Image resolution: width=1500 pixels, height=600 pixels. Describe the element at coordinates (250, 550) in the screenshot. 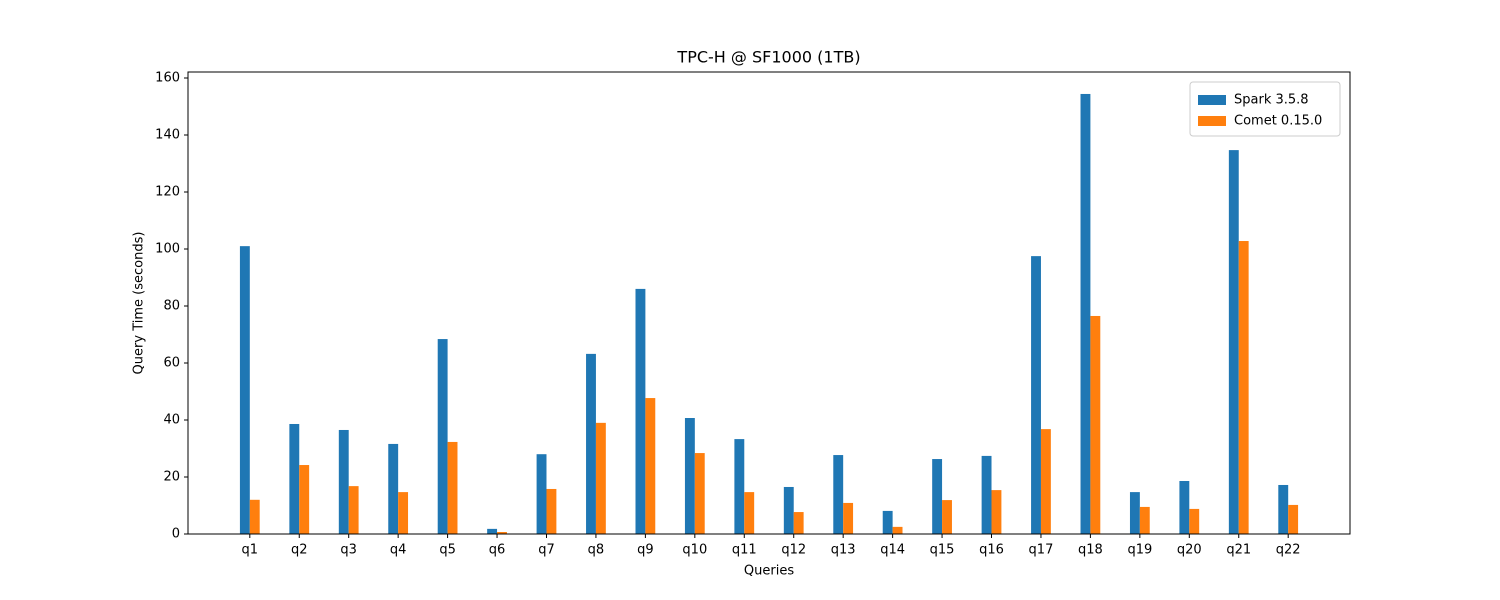

I see `x-tick-label: q1` at that location.